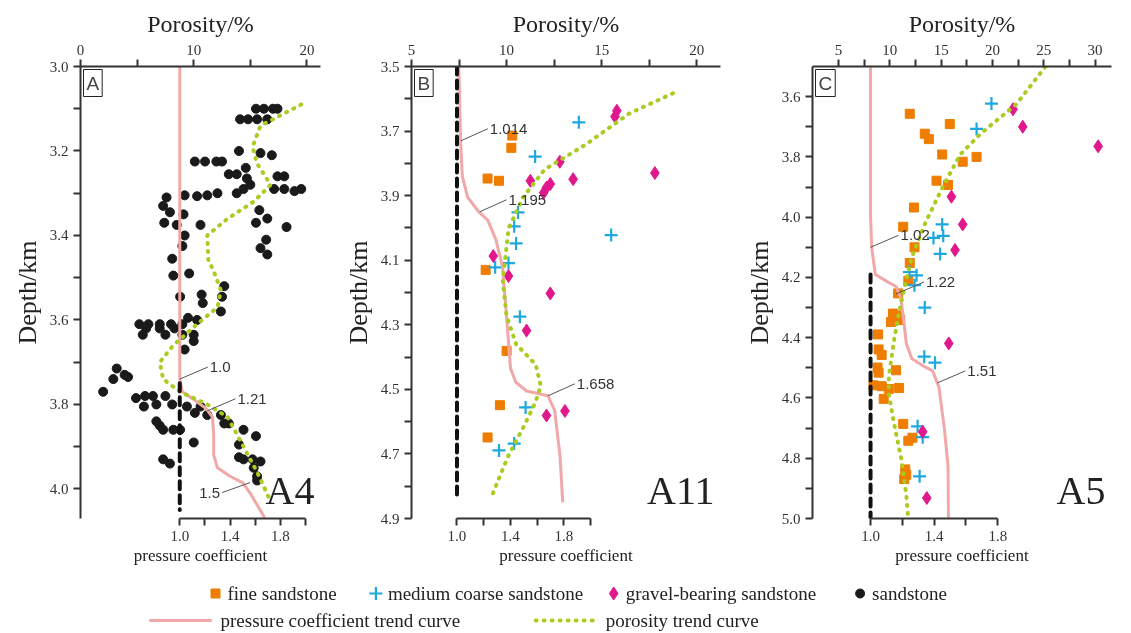 The image size is (1131, 633). I want to click on annotation: A, so click(93, 83).